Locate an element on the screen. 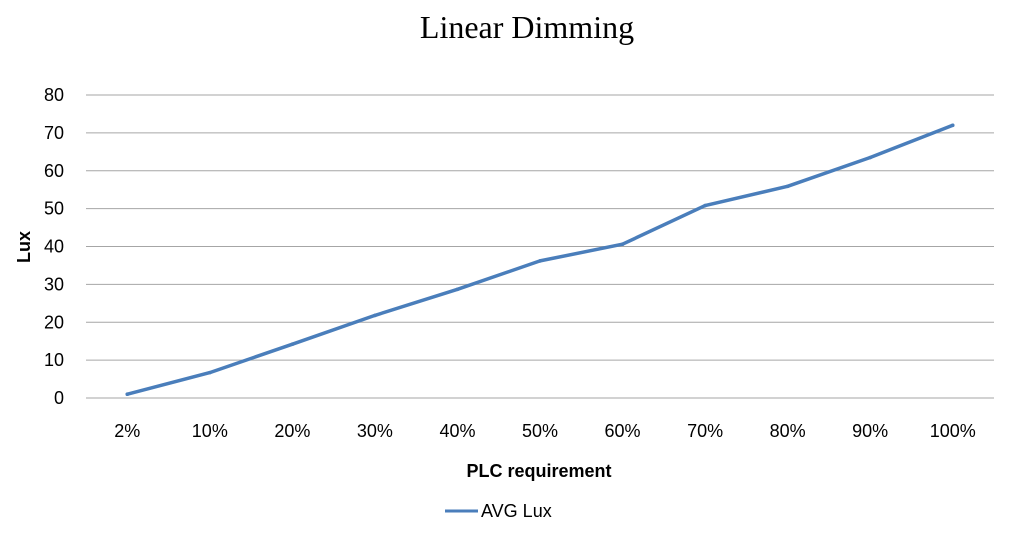 The image size is (1012, 538). y-tick-label: 70 is located at coordinates (54, 133).